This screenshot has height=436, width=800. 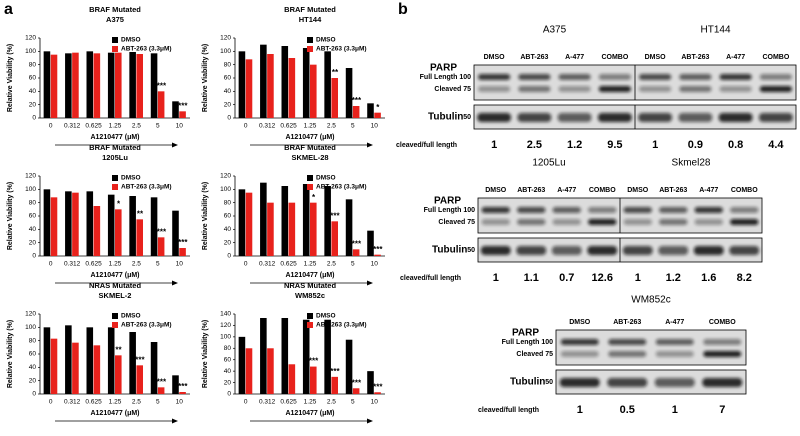 What do you see at coordinates (549, 382) in the screenshot?
I see `loading-kda: 50` at bounding box center [549, 382].